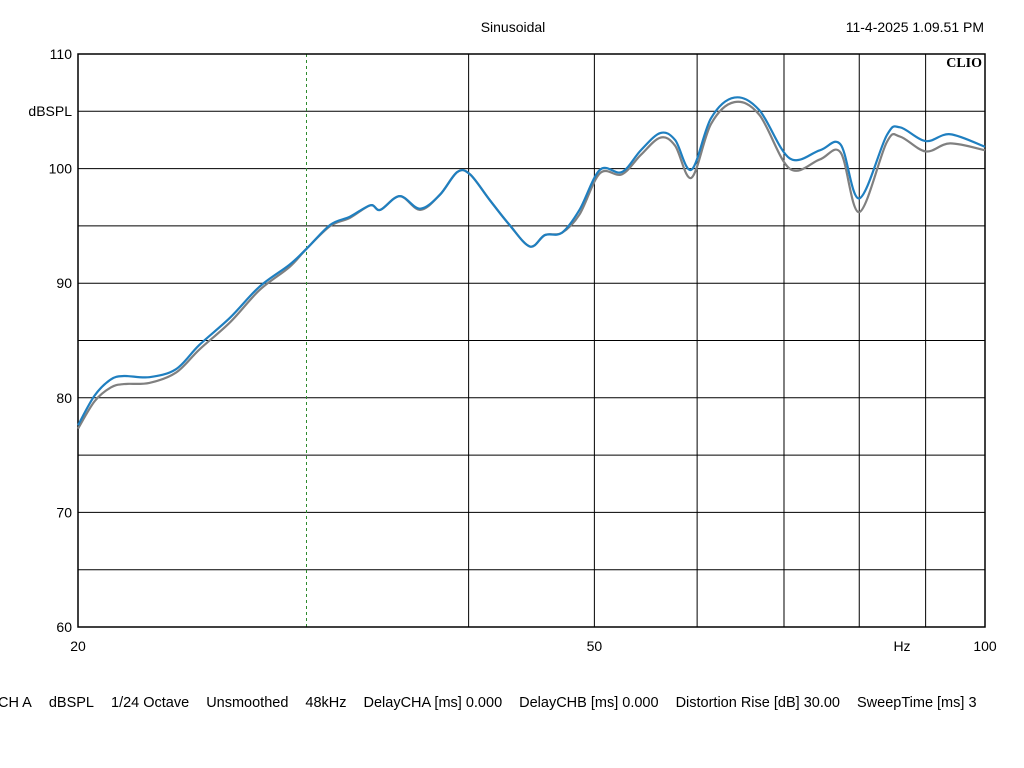 The width and height of the screenshot is (1024, 768). Describe the element at coordinates (64, 398) in the screenshot. I see `y-tick-label: 80` at that location.